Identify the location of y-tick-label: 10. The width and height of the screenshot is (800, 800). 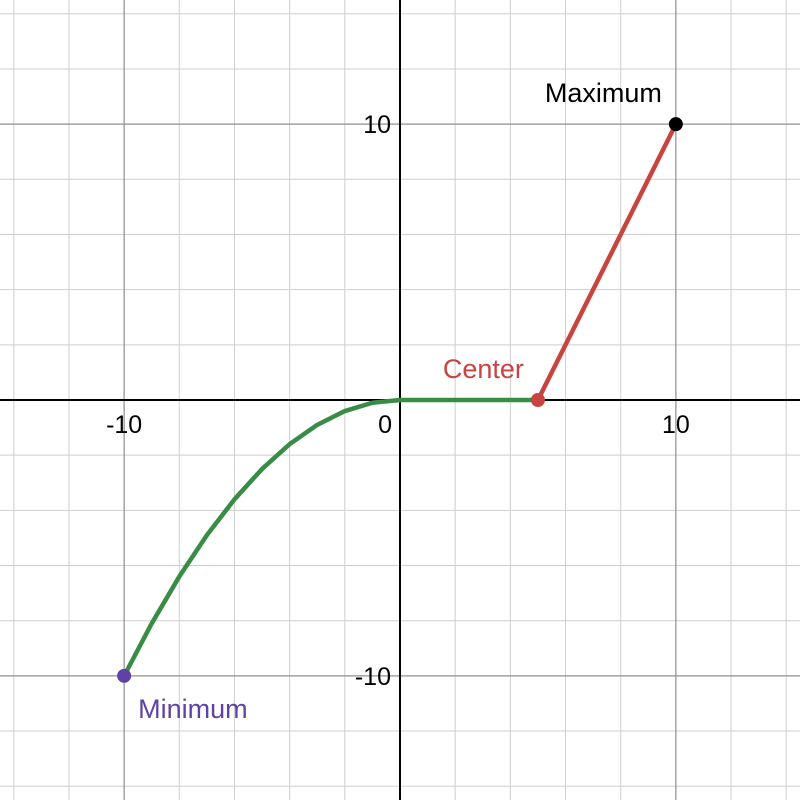
(377, 125).